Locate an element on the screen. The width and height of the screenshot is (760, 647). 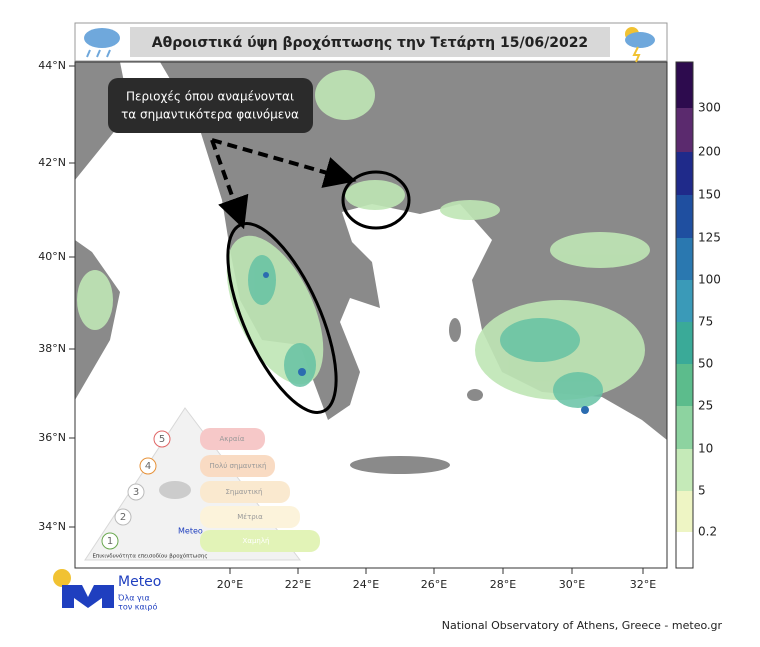
colorbar-label: 100 is located at coordinates (709, 280).